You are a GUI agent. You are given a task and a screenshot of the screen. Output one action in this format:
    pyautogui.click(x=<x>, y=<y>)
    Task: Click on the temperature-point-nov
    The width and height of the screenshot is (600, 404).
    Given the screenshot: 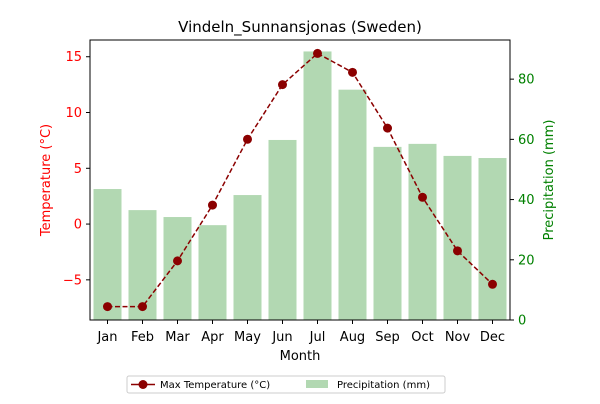 What is the action you would take?
    pyautogui.click(x=457, y=251)
    